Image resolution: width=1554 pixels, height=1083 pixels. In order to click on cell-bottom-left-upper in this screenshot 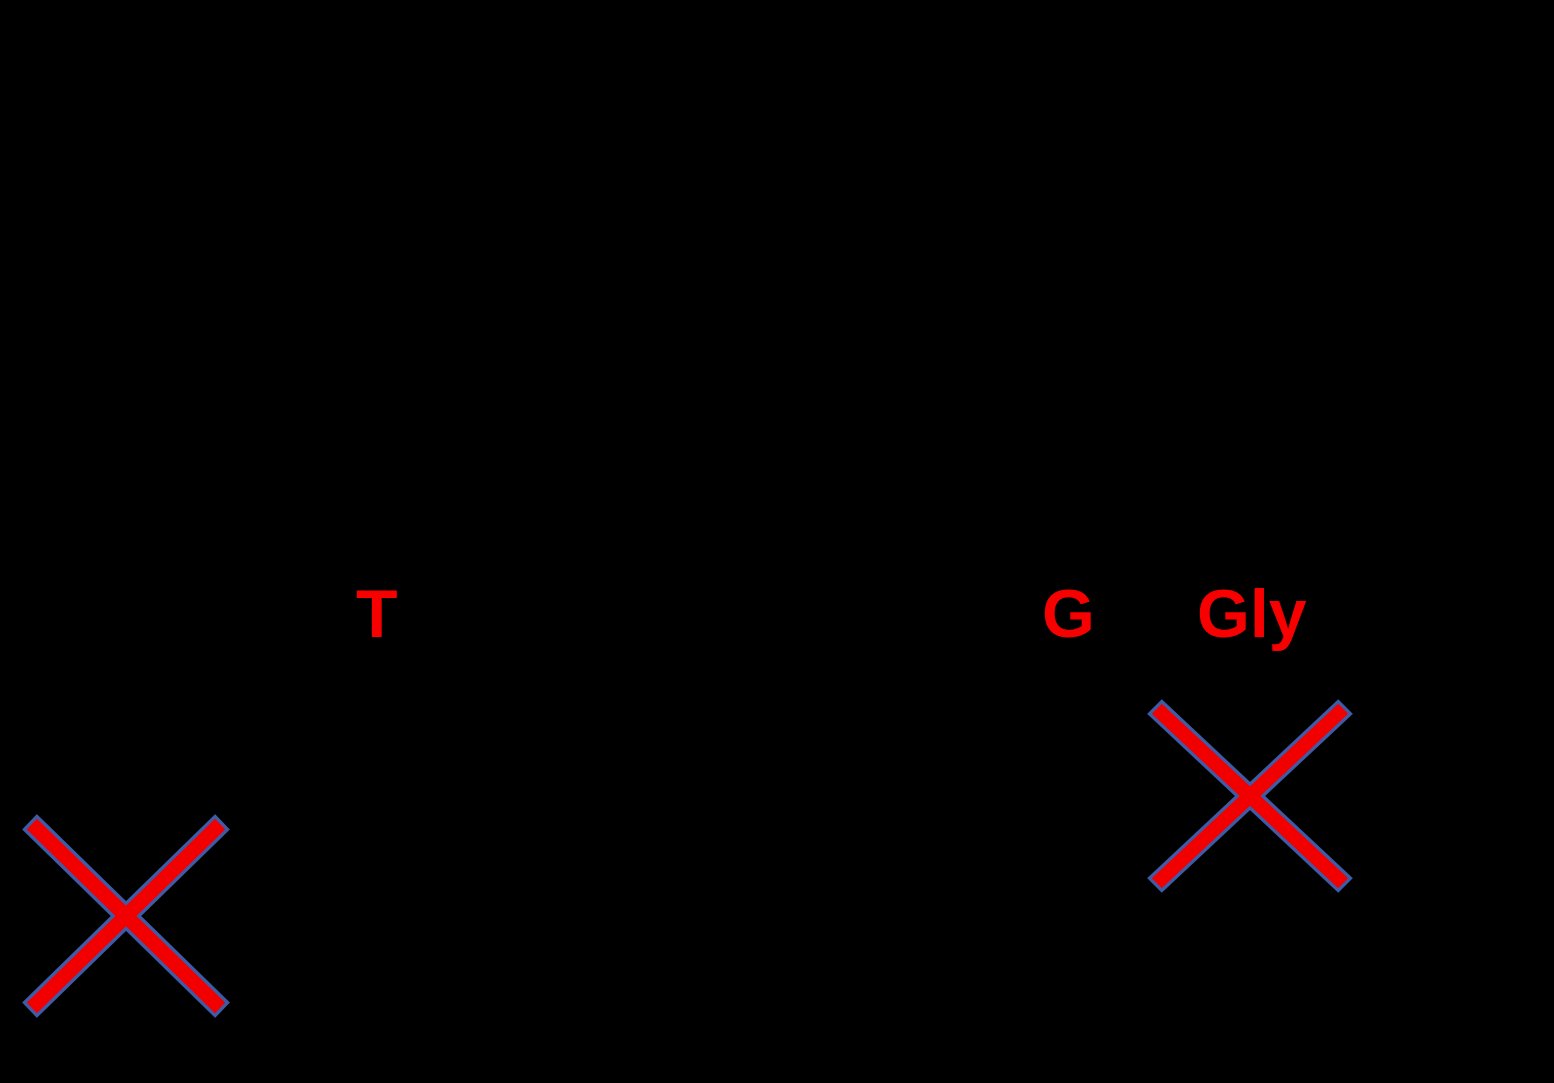, I will do `click(353, 822)`.